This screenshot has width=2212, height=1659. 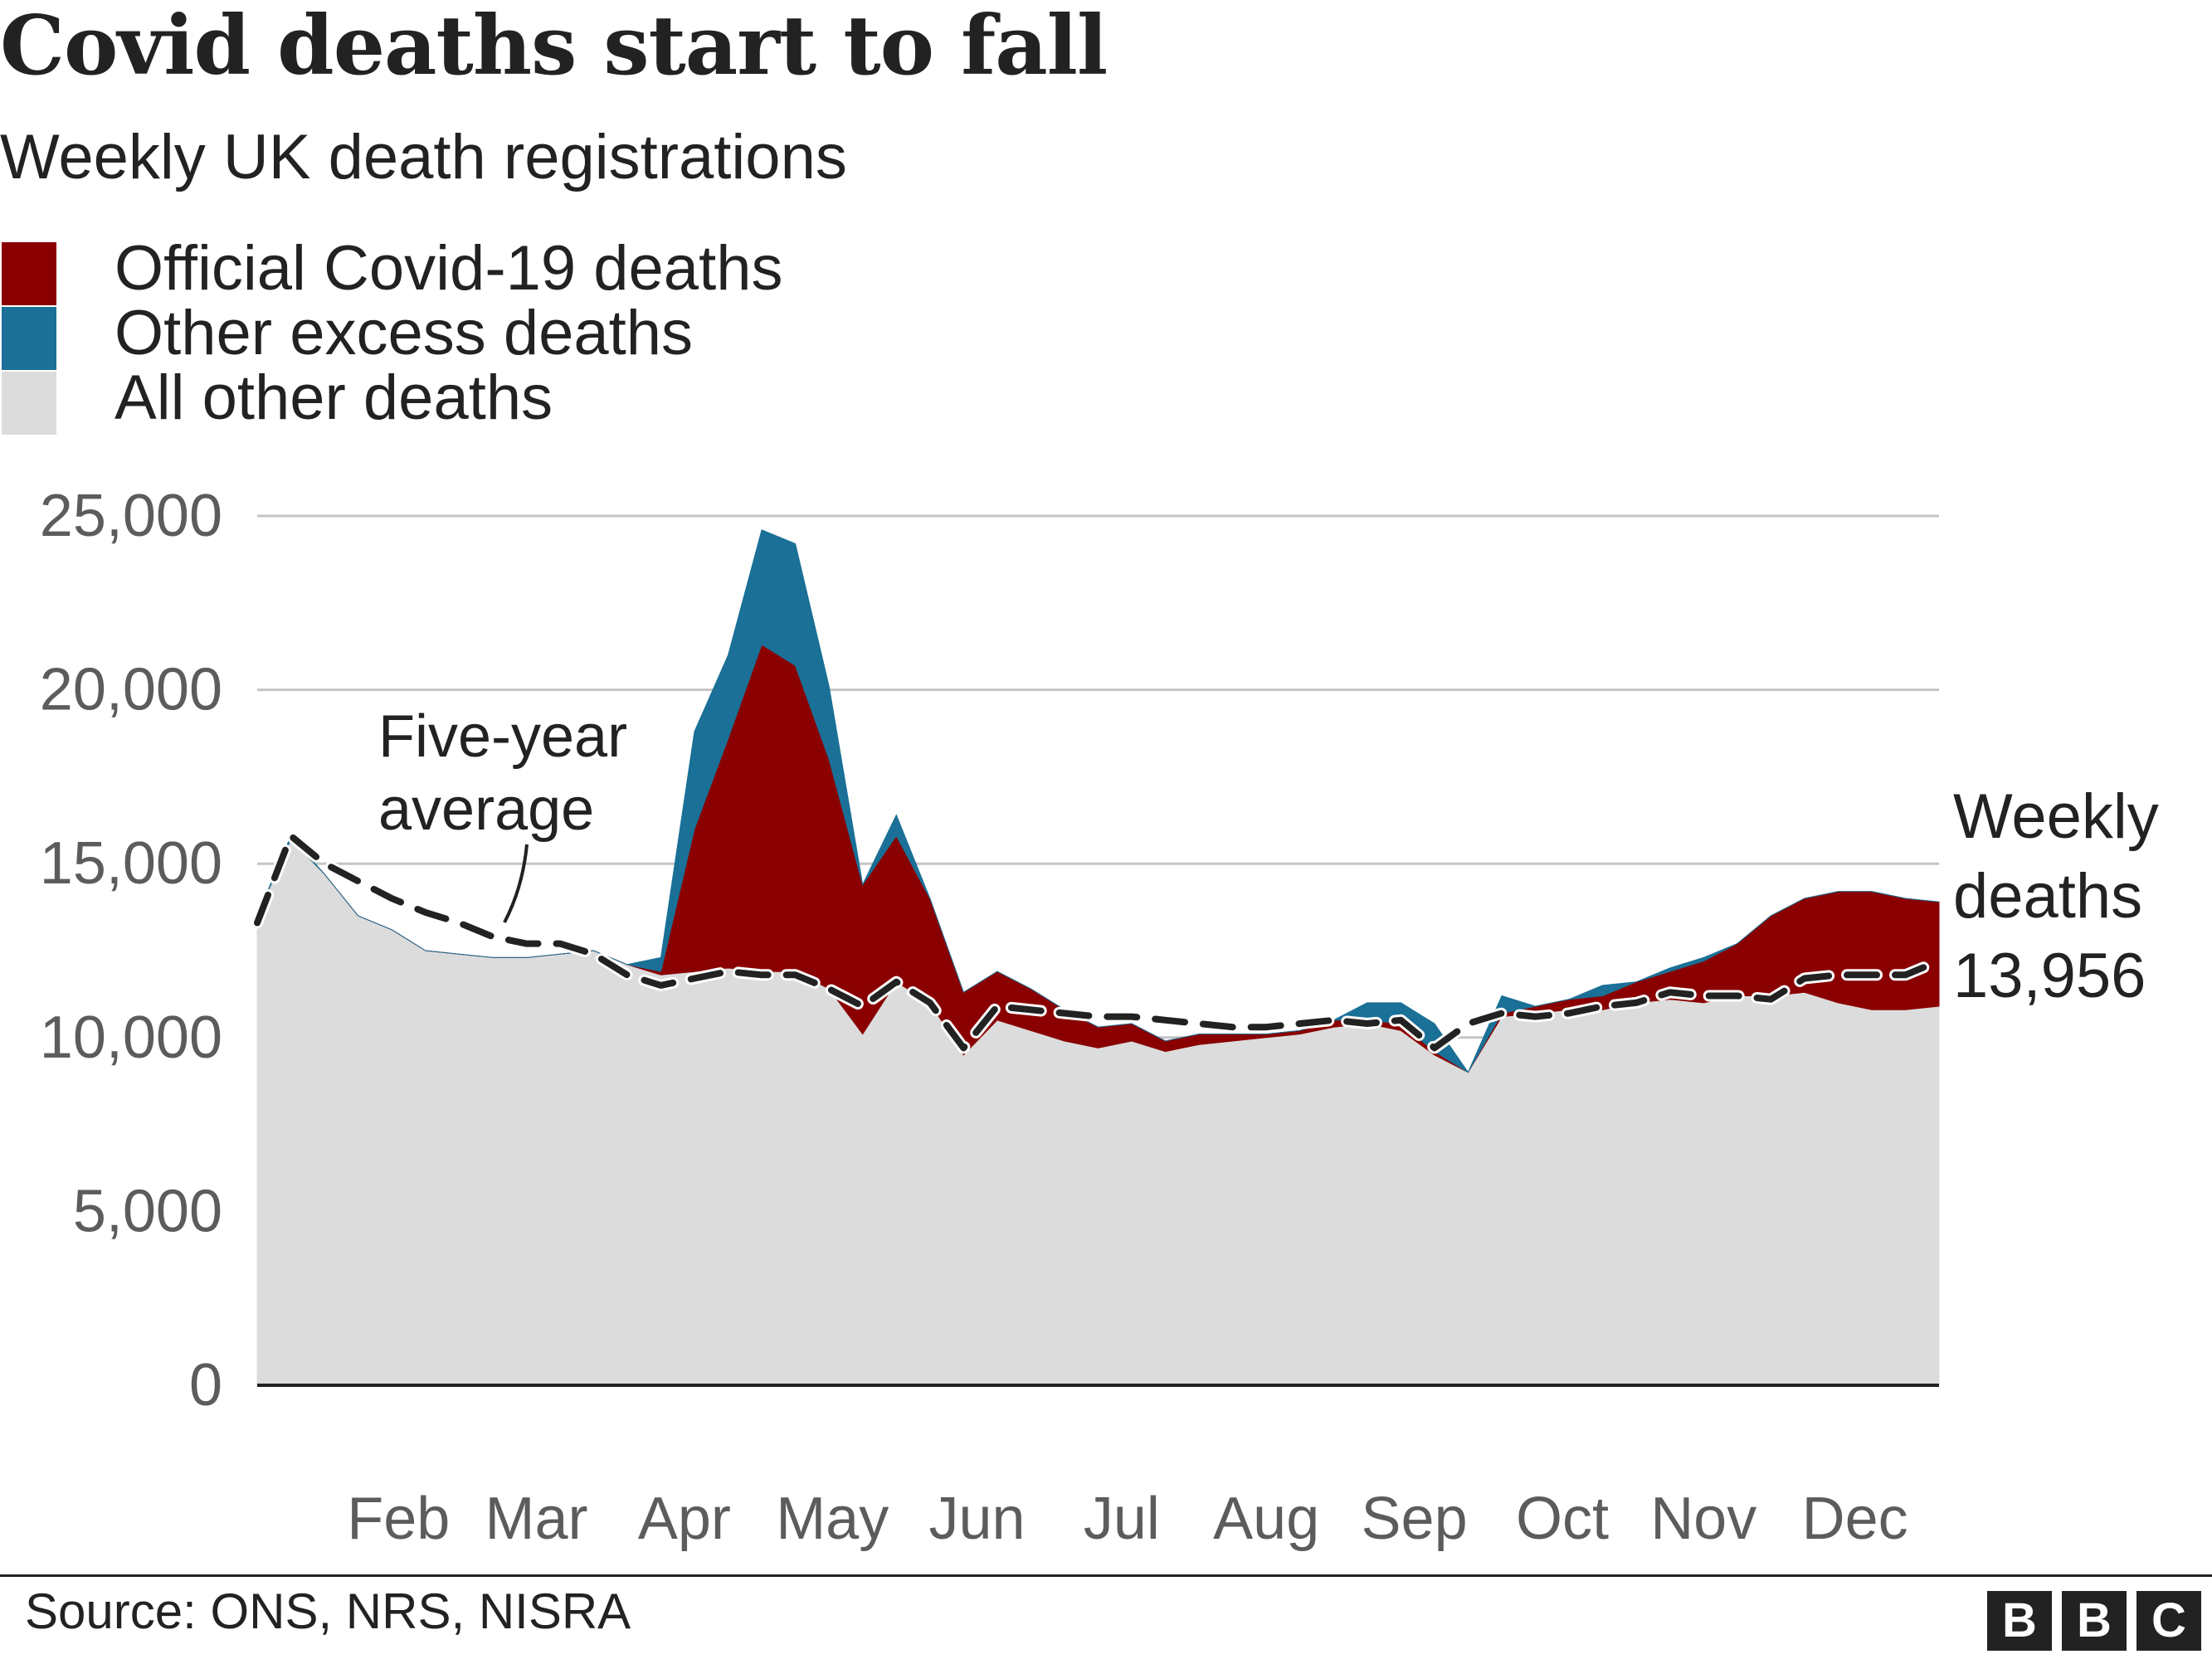 What do you see at coordinates (404, 333) in the screenshot?
I see `legend-label-excess: Other excess deaths` at bounding box center [404, 333].